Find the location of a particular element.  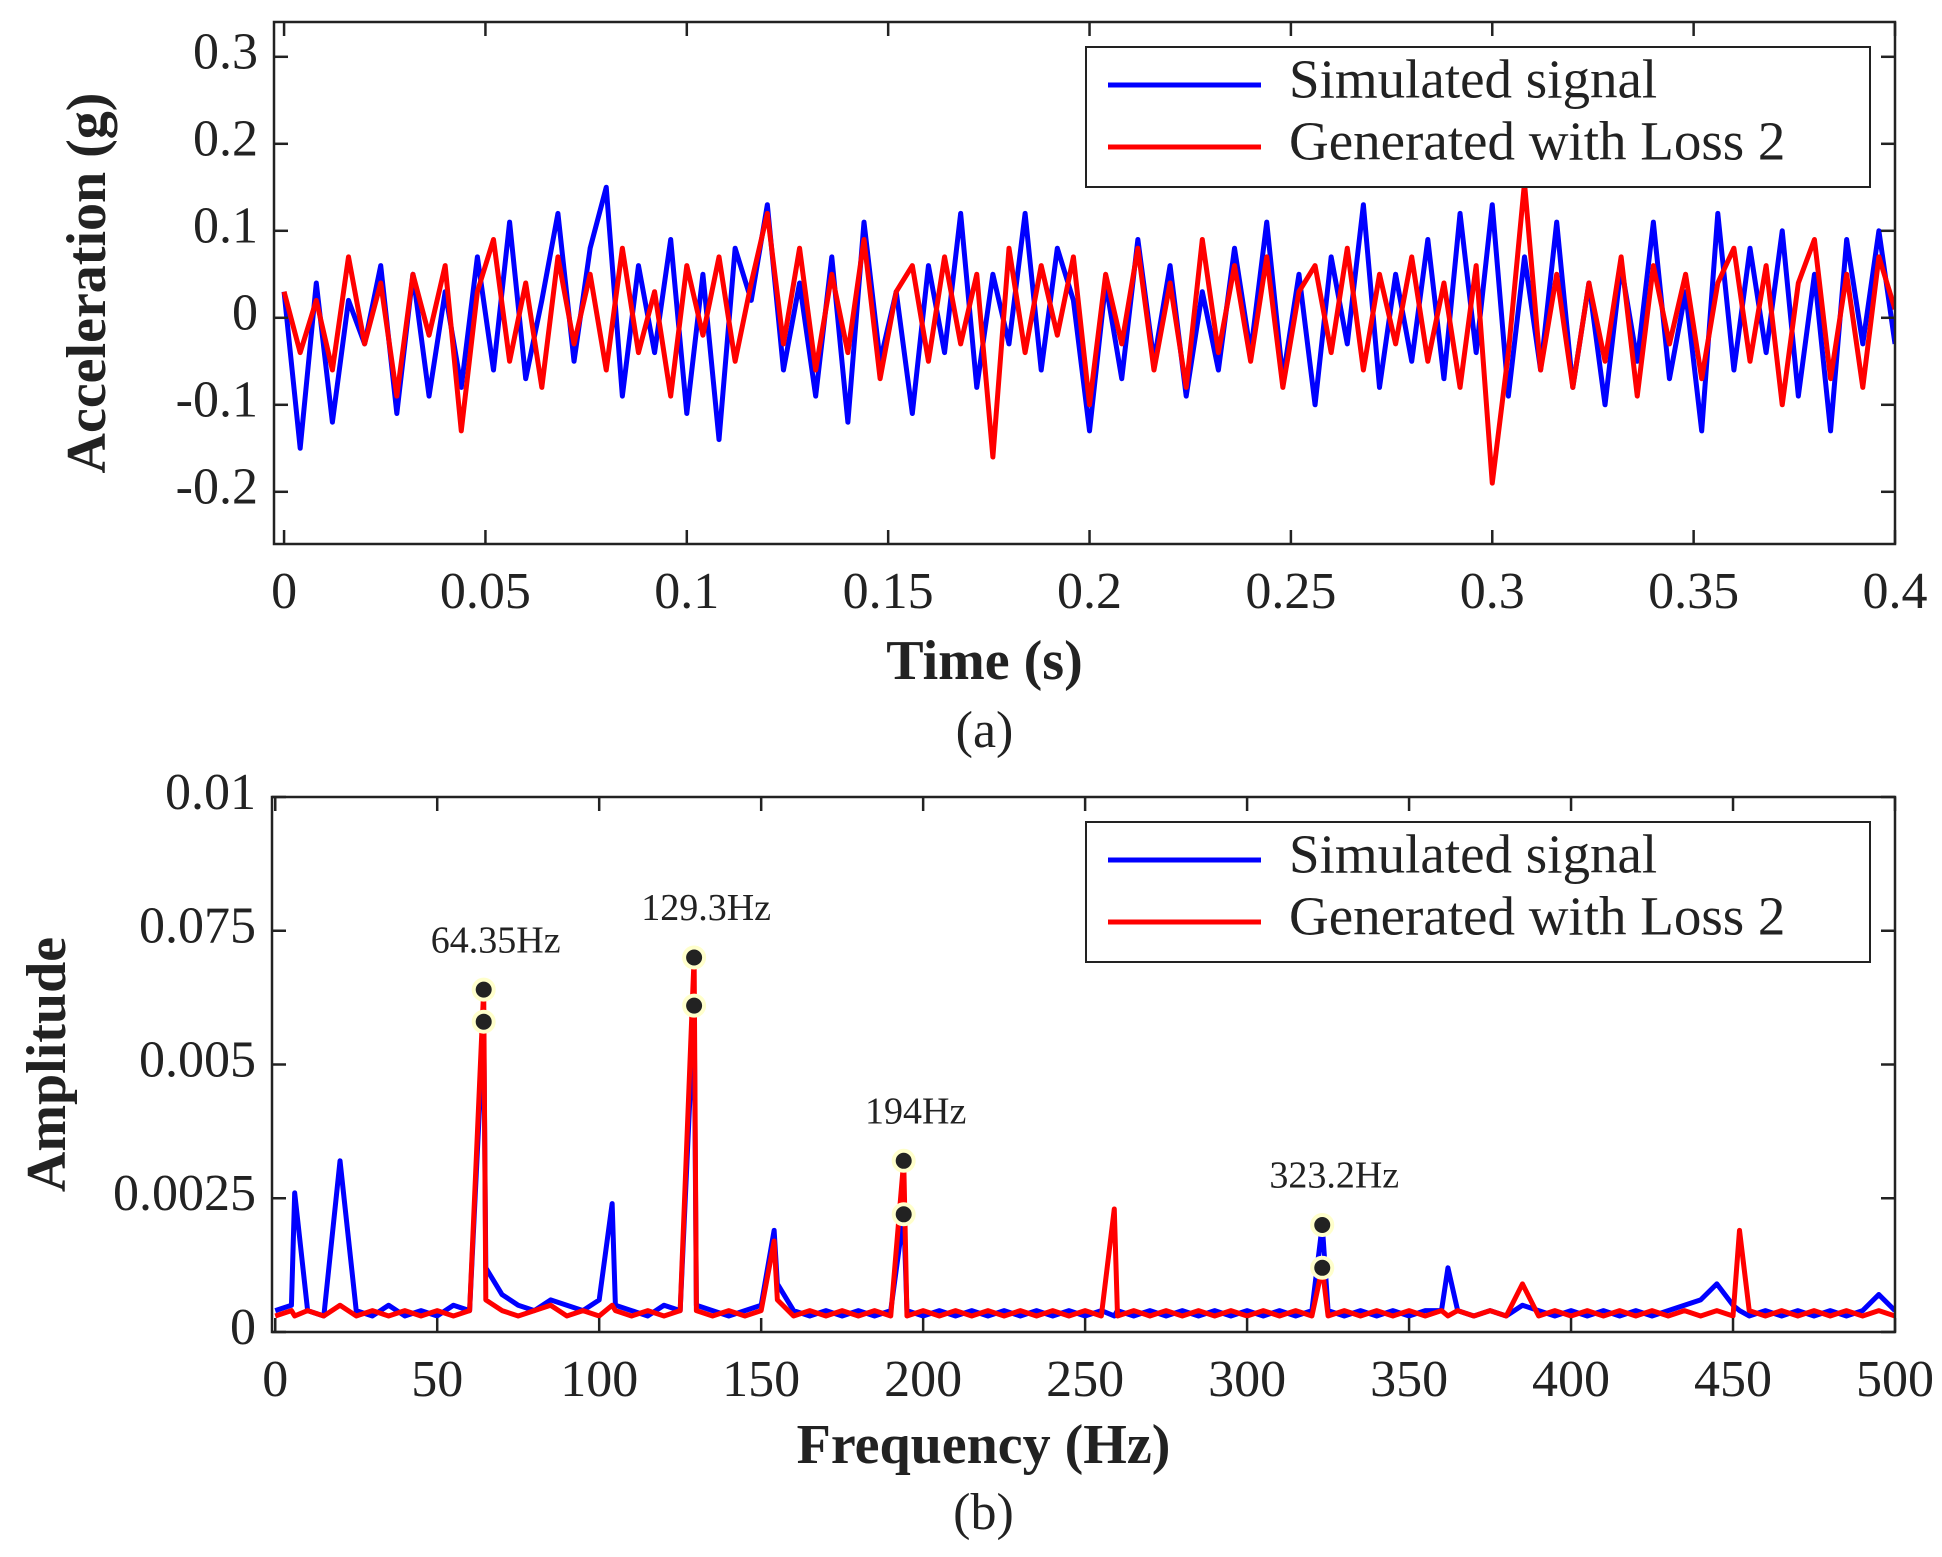

x-tick-label: 0.4 is located at coordinates (1895, 591).